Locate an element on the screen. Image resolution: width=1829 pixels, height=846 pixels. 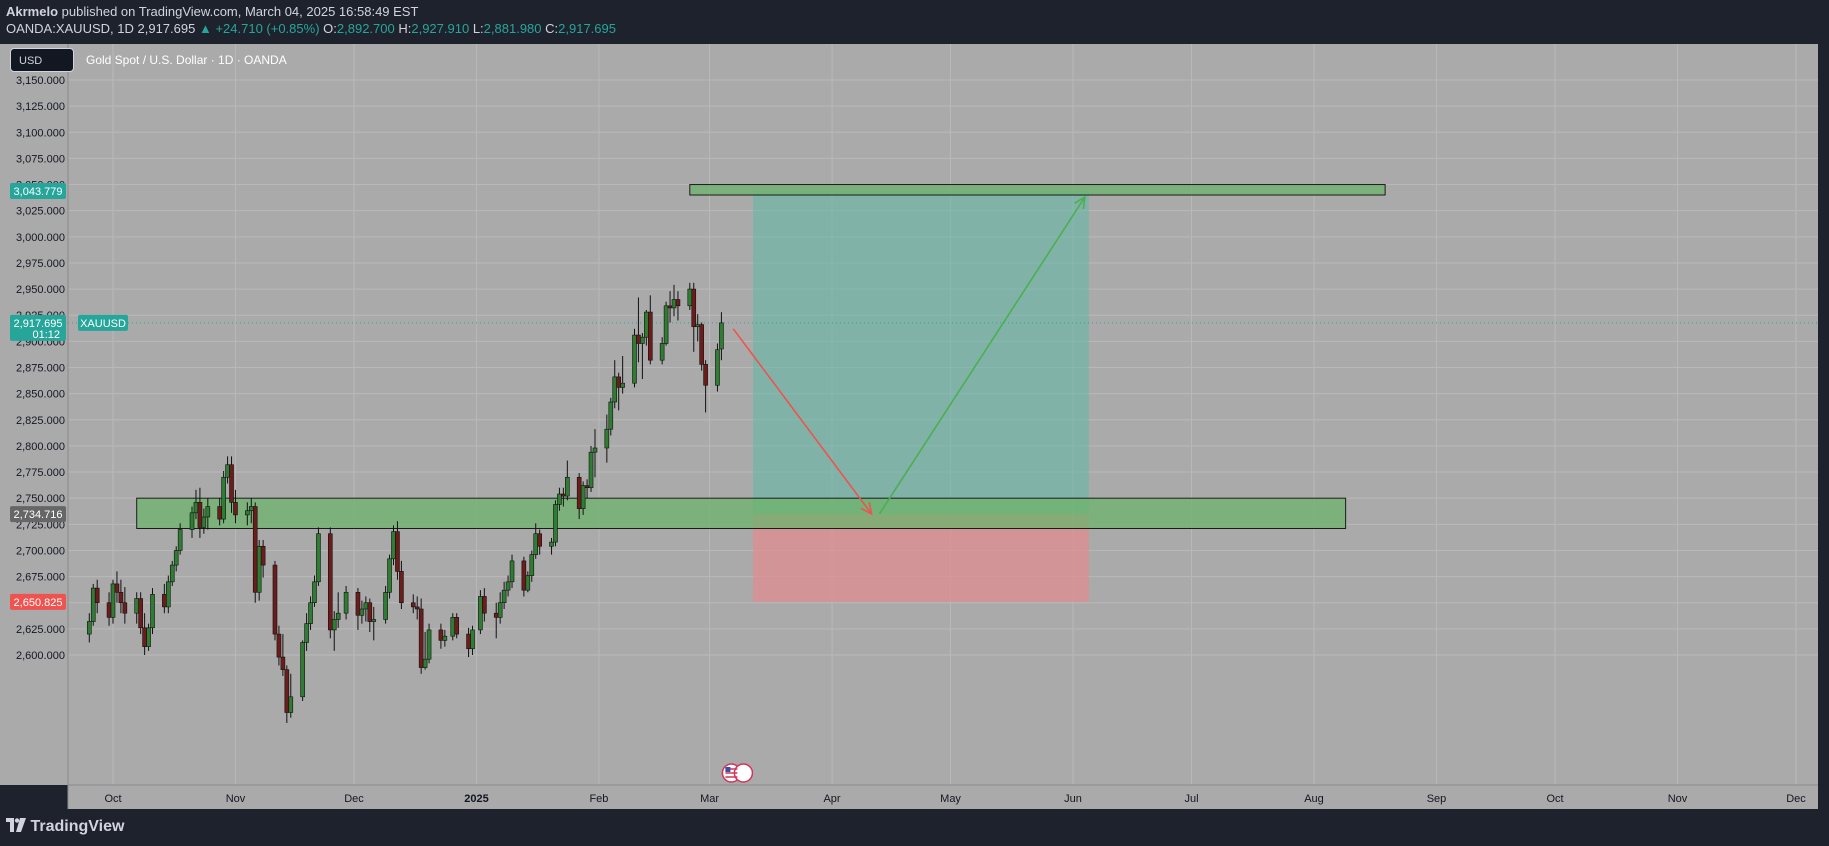
support-zone is located at coordinates (741, 513).